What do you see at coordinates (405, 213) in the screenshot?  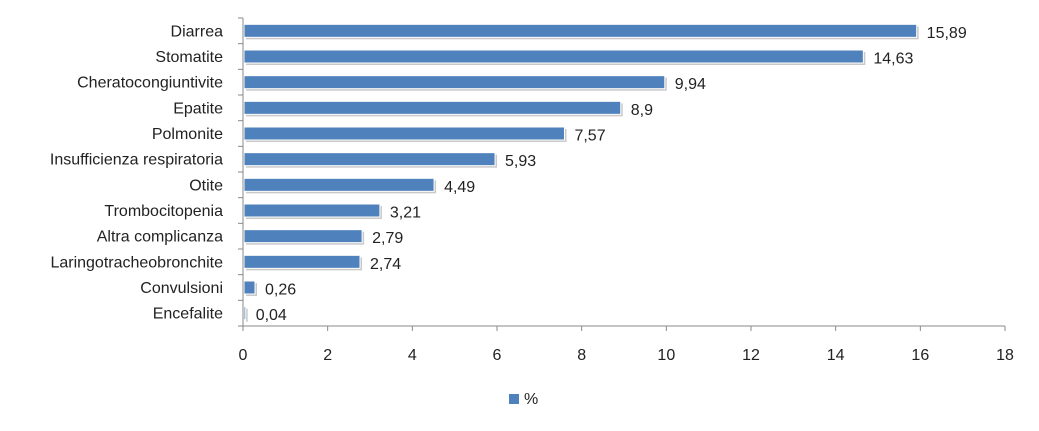 I see `data-label: 3,21` at bounding box center [405, 213].